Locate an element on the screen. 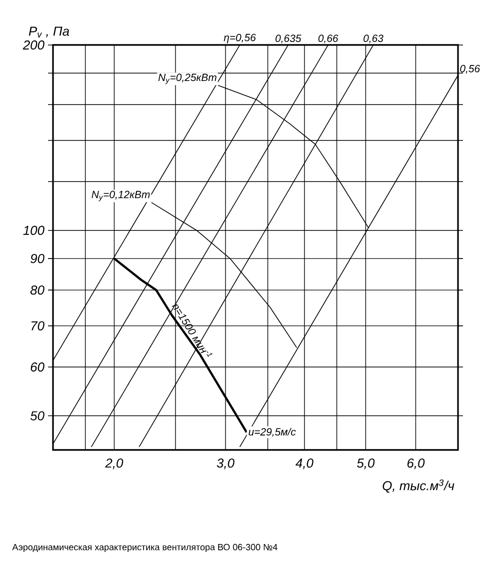 The height and width of the screenshot is (563, 497). series-label: 0,635 is located at coordinates (289, 39).